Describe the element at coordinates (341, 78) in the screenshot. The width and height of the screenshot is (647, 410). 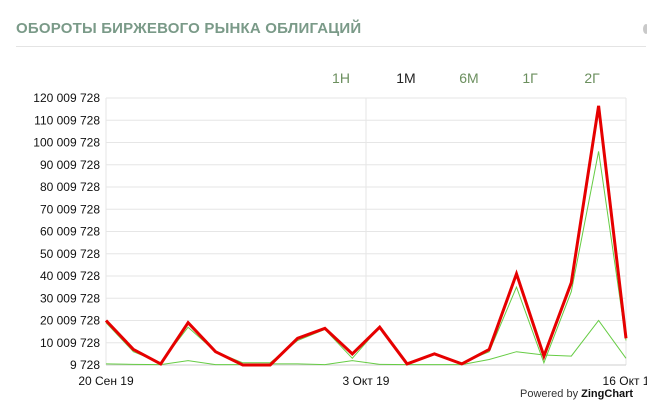
I see `range-tab-1w: 1Н` at that location.